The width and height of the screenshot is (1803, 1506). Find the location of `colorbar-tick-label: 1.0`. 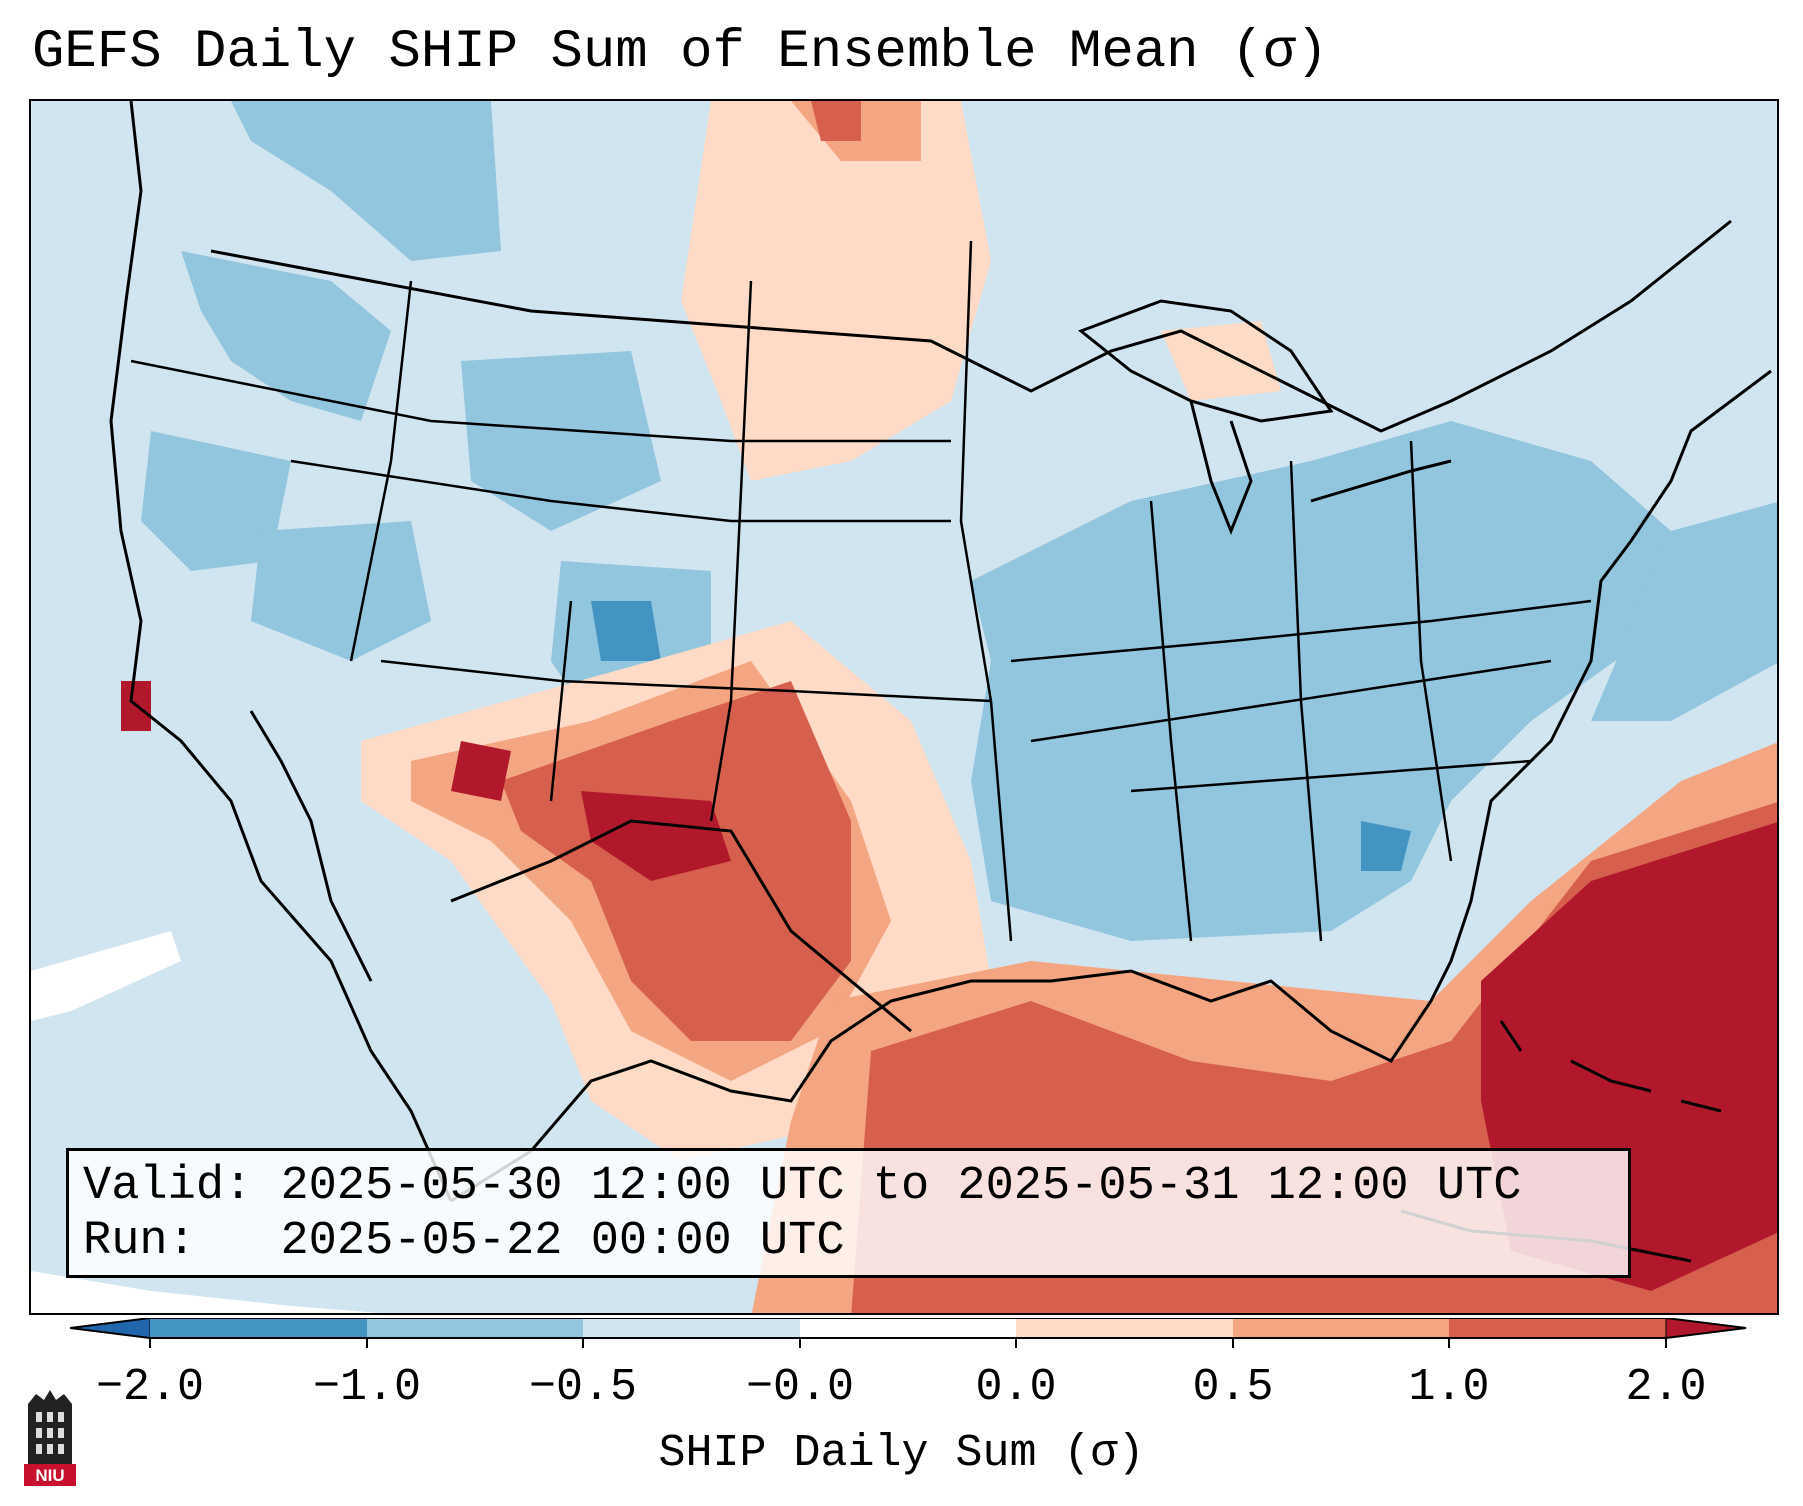

colorbar-tick-label: 1.0 is located at coordinates (1449, 1387).